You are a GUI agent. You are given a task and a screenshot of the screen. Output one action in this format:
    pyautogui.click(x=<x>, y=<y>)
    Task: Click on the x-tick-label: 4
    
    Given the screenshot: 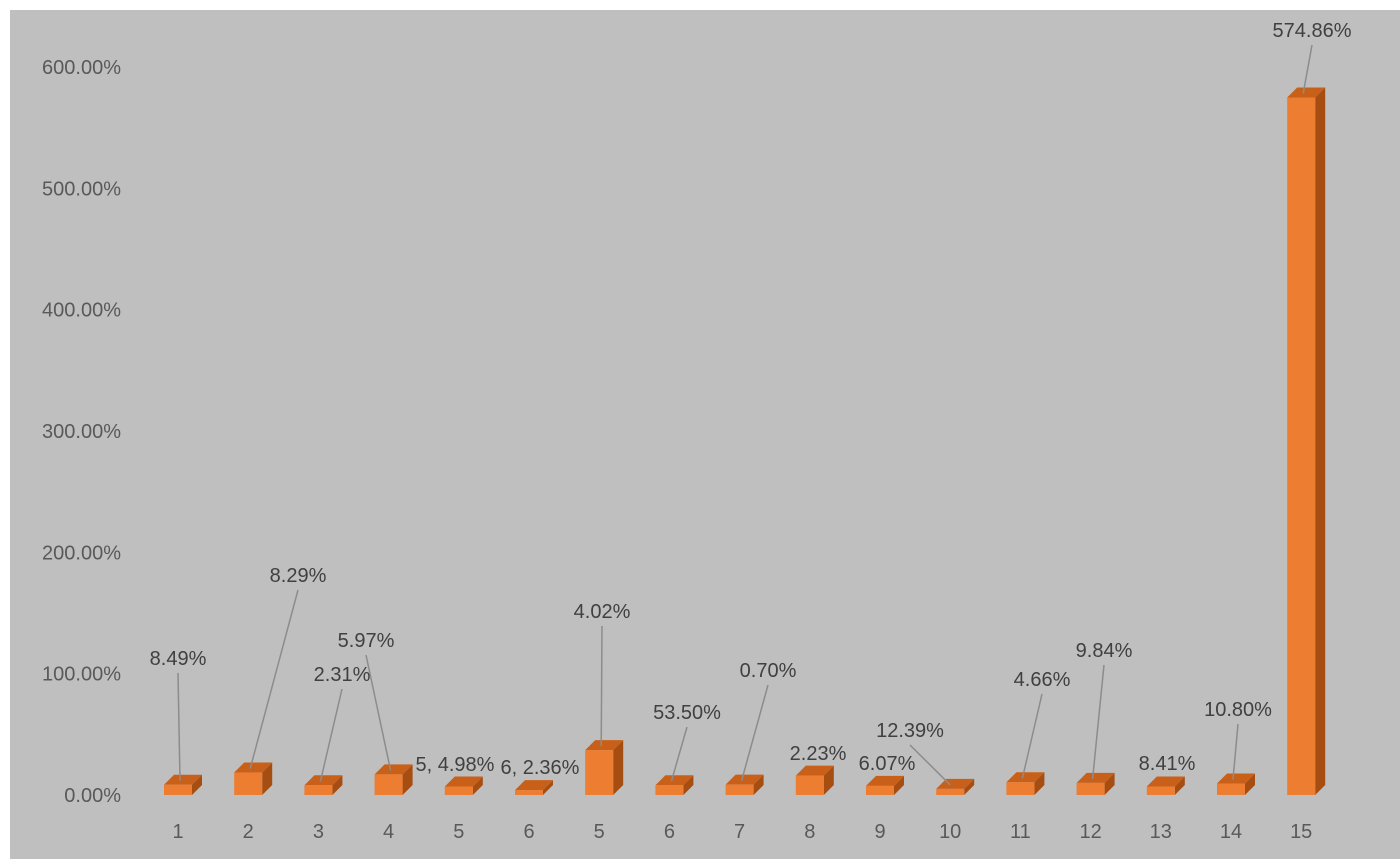 What is the action you would take?
    pyautogui.click(x=388, y=832)
    